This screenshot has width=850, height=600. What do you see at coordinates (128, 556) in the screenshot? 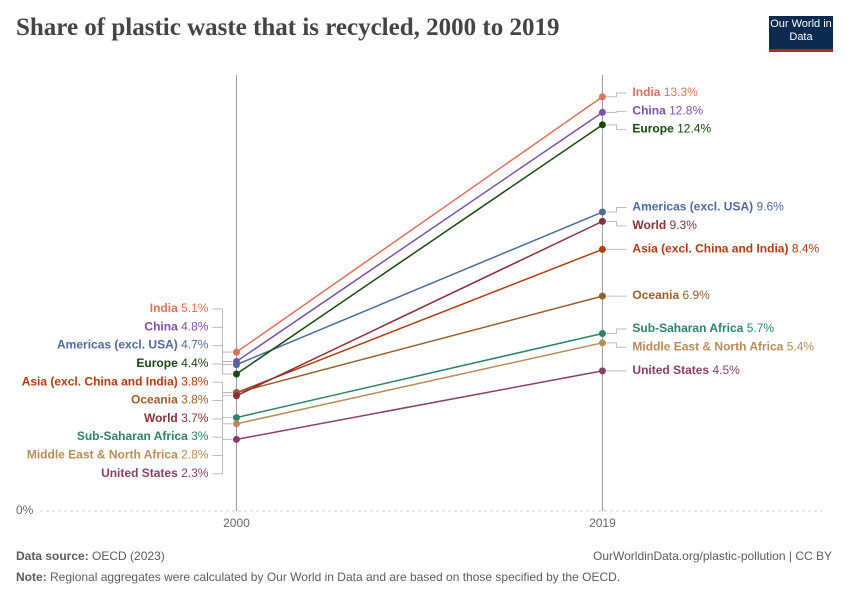
I see `source-text: OECD (2023)` at bounding box center [128, 556].